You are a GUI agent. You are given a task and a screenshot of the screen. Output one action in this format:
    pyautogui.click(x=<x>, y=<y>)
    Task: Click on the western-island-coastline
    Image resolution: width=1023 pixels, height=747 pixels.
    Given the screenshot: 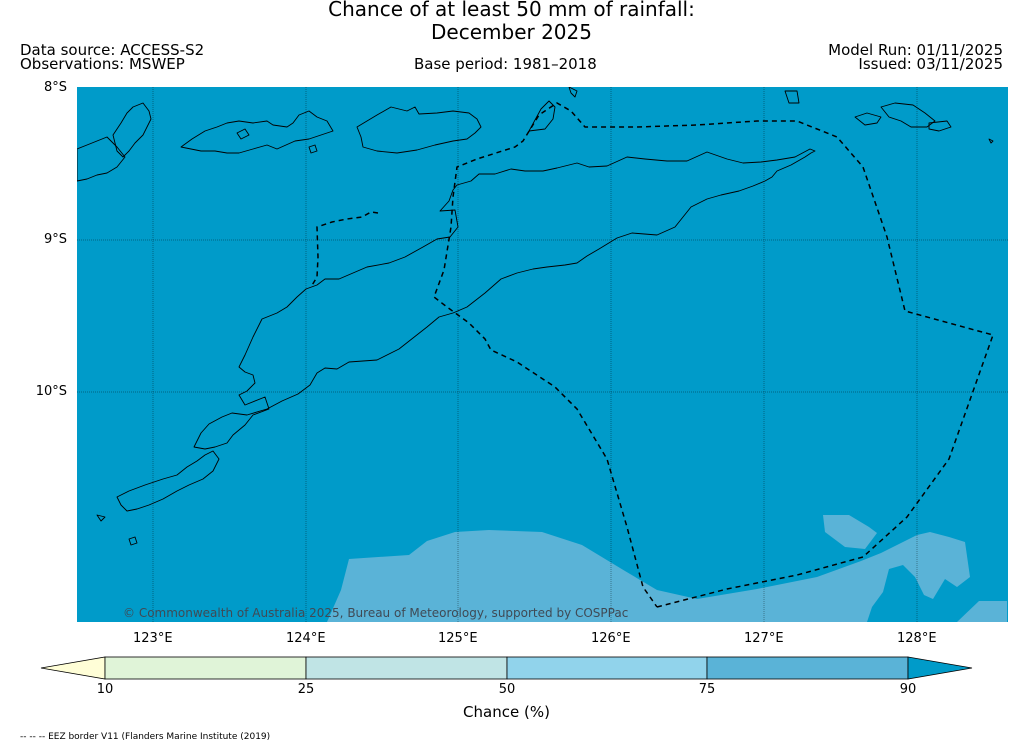 What is the action you would take?
    pyautogui.click(x=101, y=159)
    